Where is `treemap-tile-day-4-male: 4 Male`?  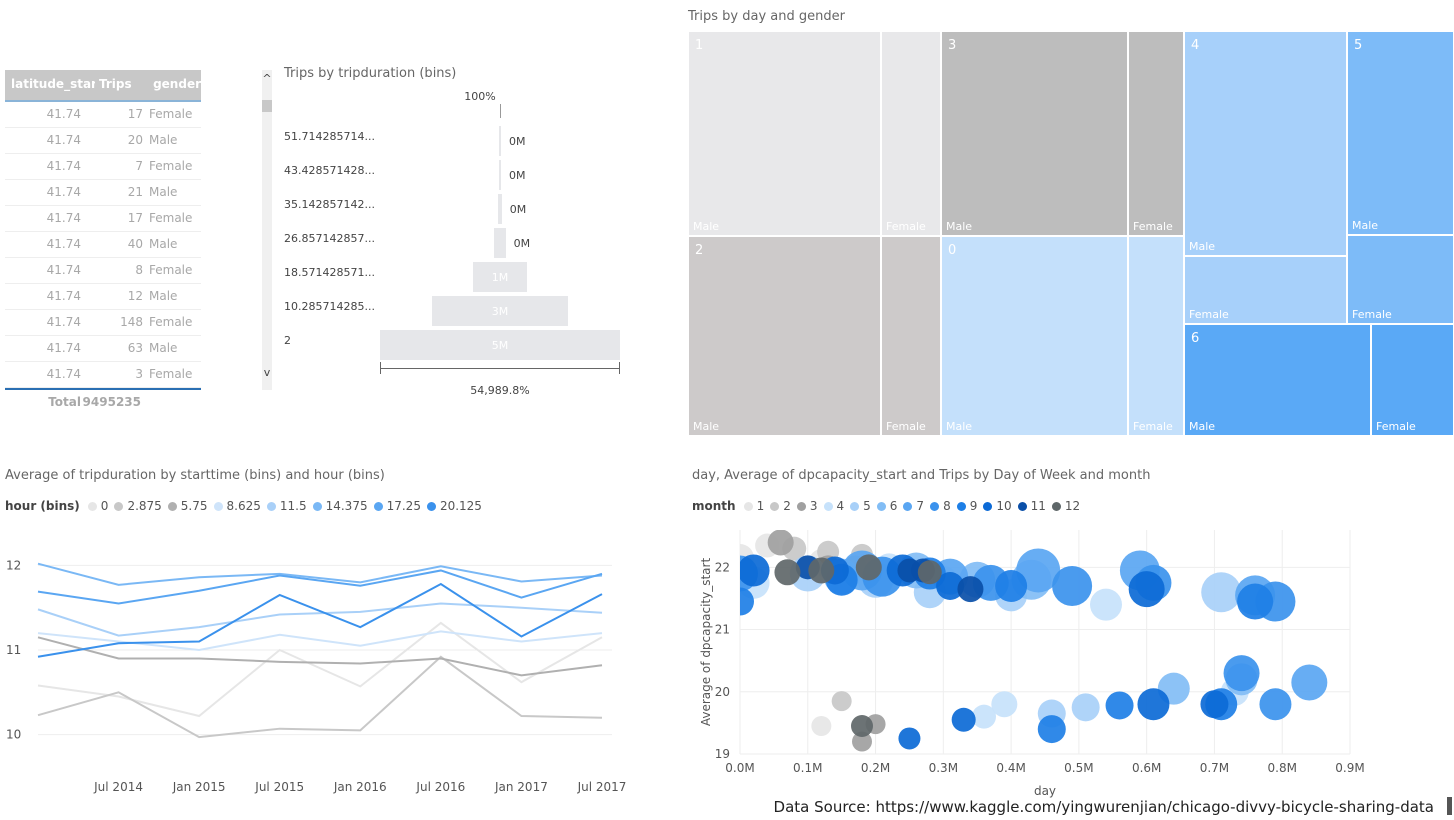 treemap-tile-day-4-male: 4 Male is located at coordinates (1265, 143).